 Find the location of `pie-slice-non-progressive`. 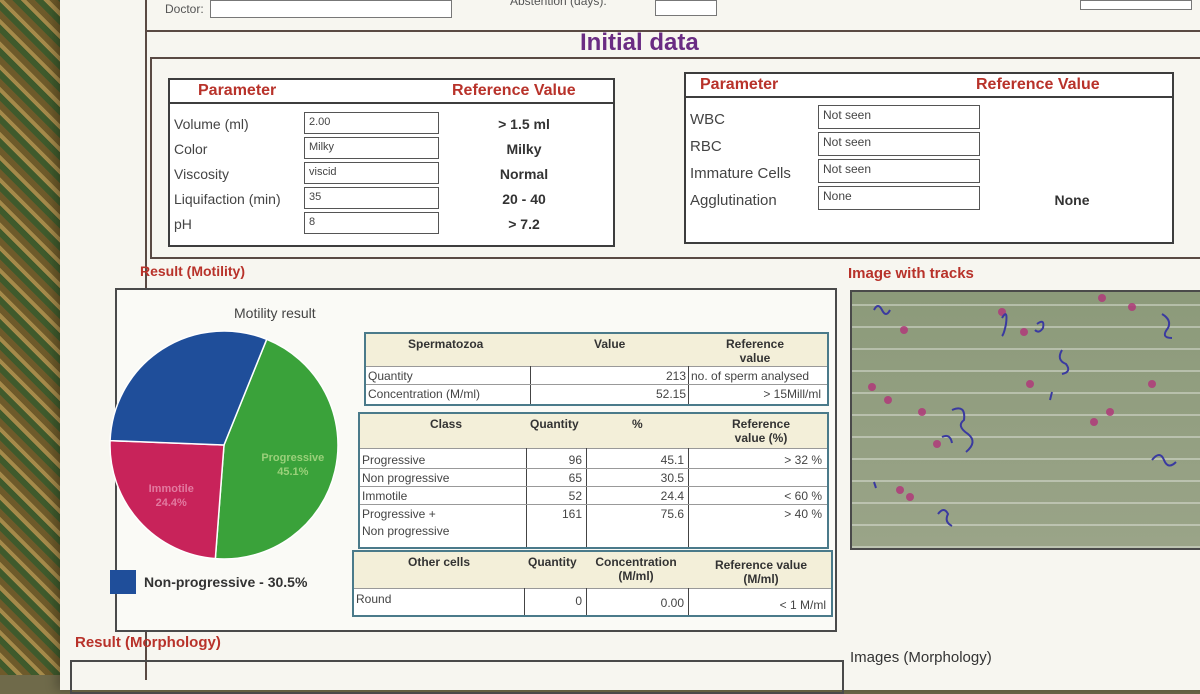

pie-slice-non-progressive is located at coordinates (188, 388).